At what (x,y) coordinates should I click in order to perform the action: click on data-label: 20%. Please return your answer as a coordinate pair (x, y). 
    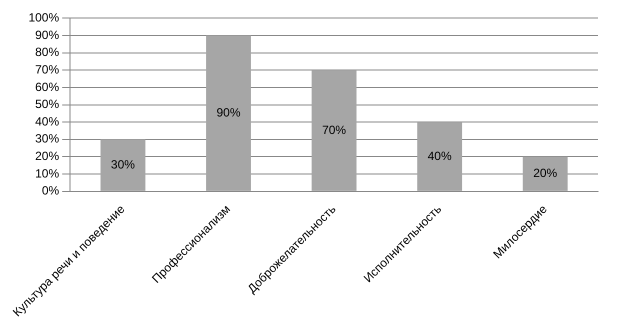
    Looking at the image, I should click on (545, 173).